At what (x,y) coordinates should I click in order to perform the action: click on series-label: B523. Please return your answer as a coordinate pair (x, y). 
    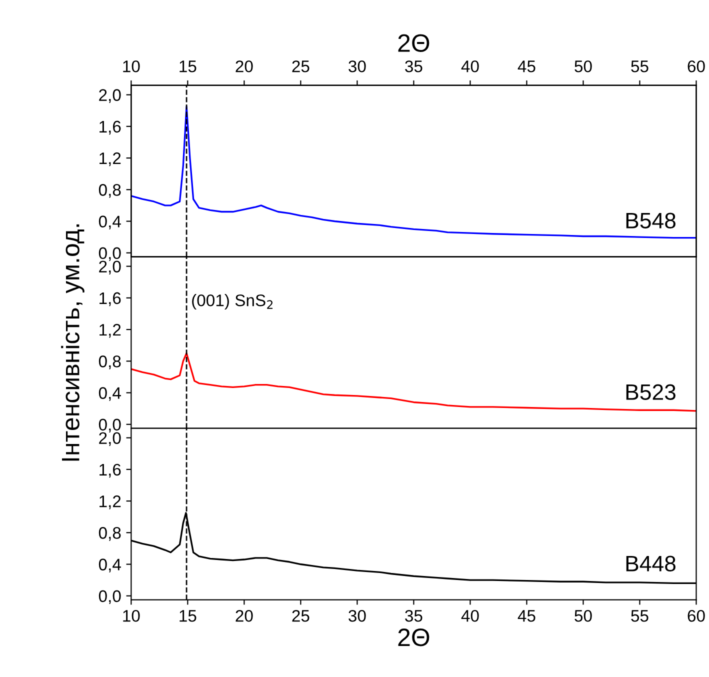
    Looking at the image, I should click on (651, 392).